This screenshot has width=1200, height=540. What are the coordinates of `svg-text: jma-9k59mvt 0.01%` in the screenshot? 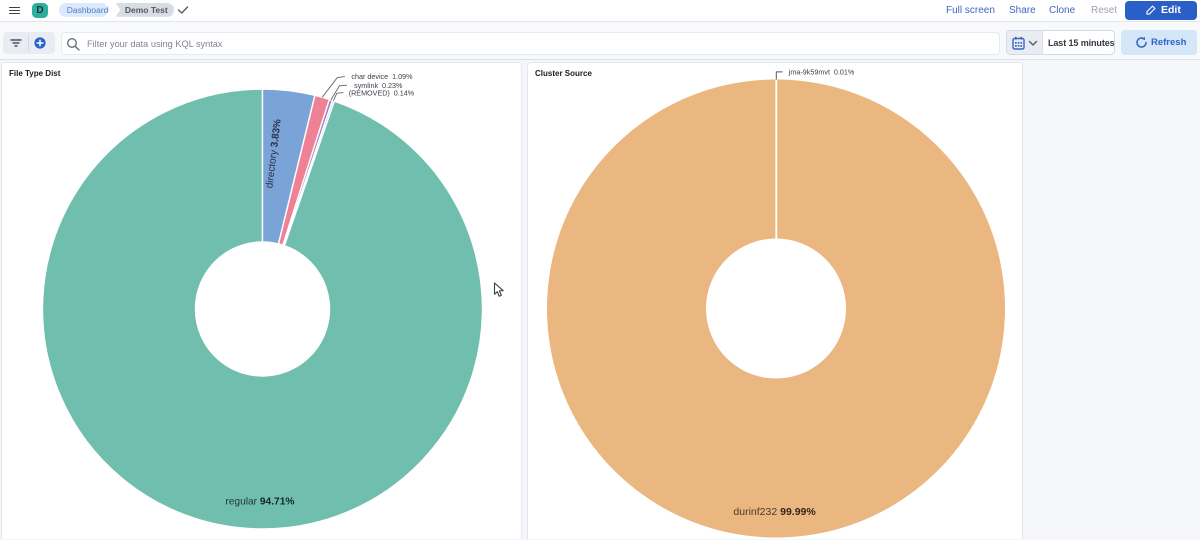 It's located at (821, 72).